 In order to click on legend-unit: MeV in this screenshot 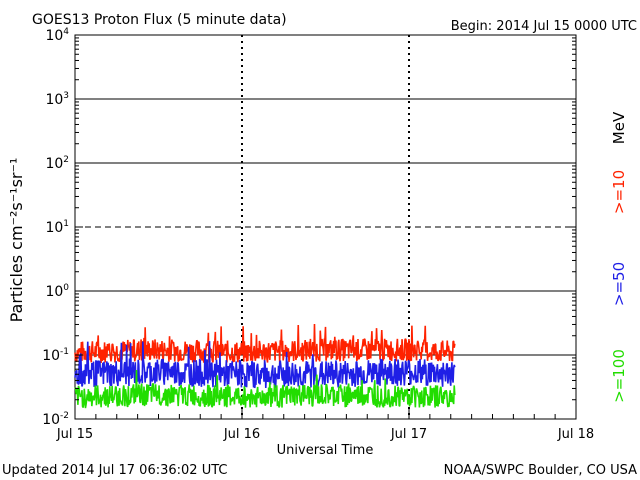, I will do `click(619, 127)`.